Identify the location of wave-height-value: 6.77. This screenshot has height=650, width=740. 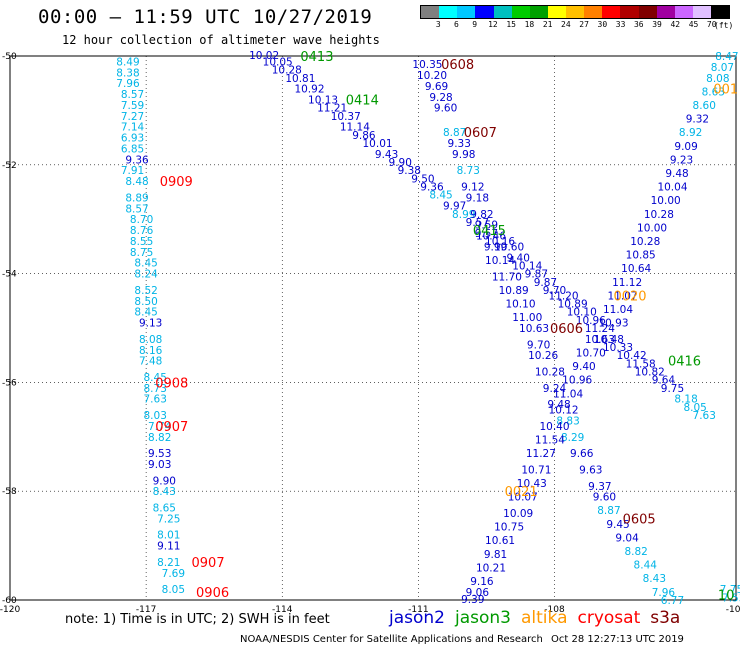
(672, 601).